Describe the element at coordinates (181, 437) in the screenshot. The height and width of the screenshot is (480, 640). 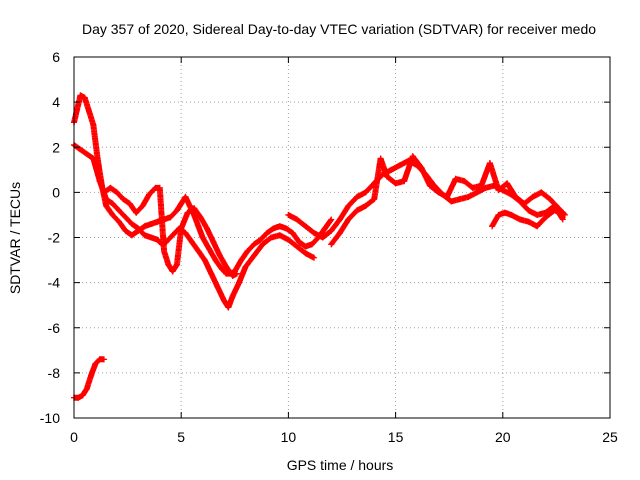
I see `x-tick-label: 5` at that location.